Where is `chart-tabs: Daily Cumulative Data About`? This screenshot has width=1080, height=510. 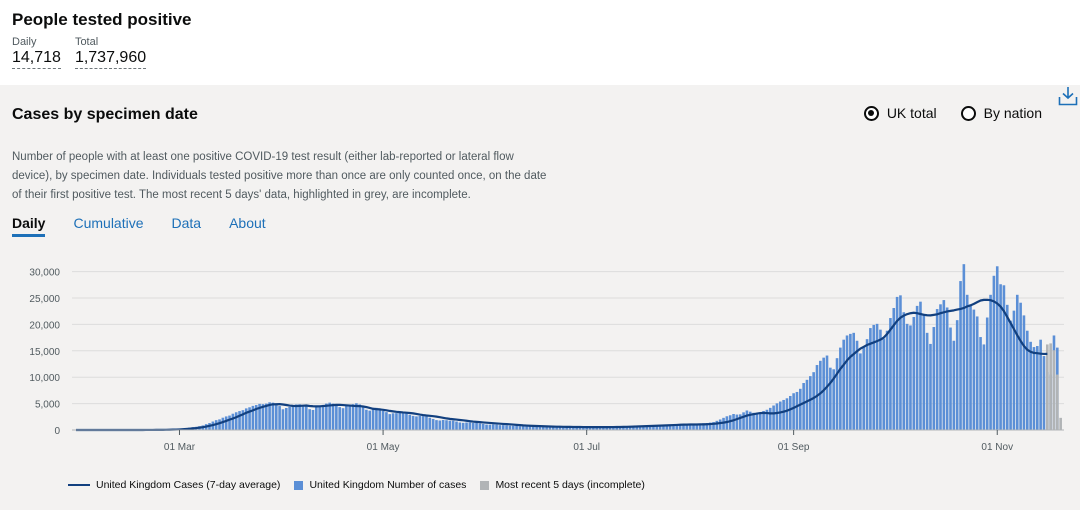
chart-tabs: Daily Cumulative Data About is located at coordinates (139, 226).